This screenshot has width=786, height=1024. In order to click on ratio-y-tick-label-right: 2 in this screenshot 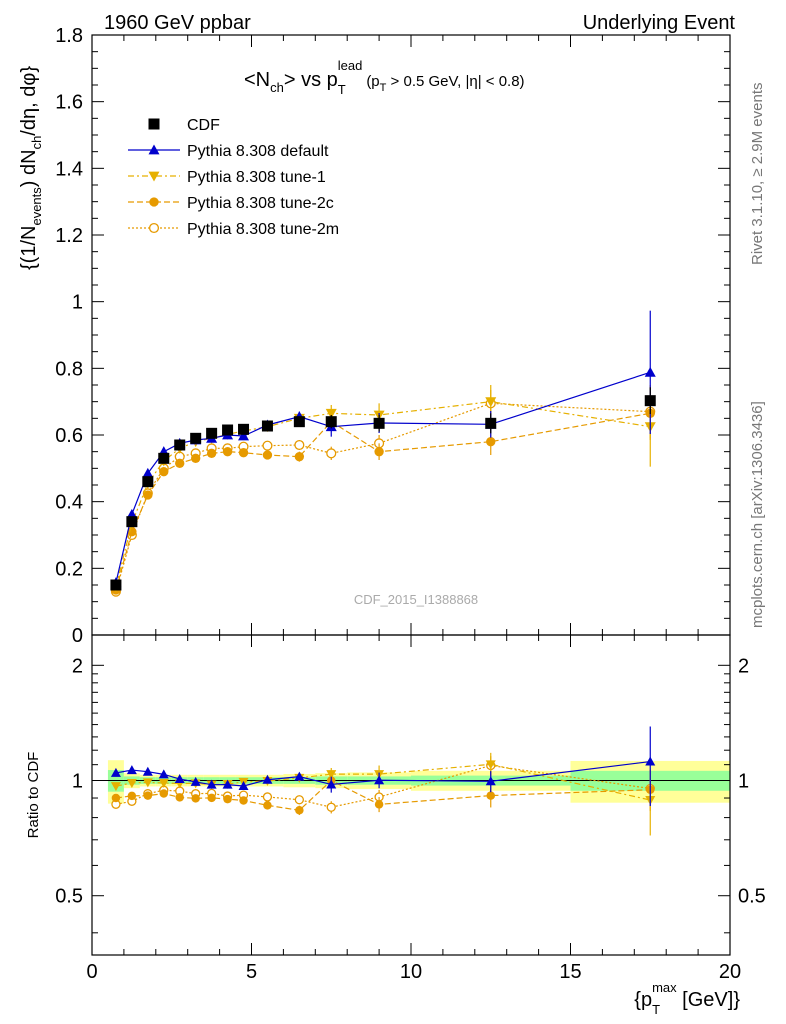, I will do `click(743, 666)`.